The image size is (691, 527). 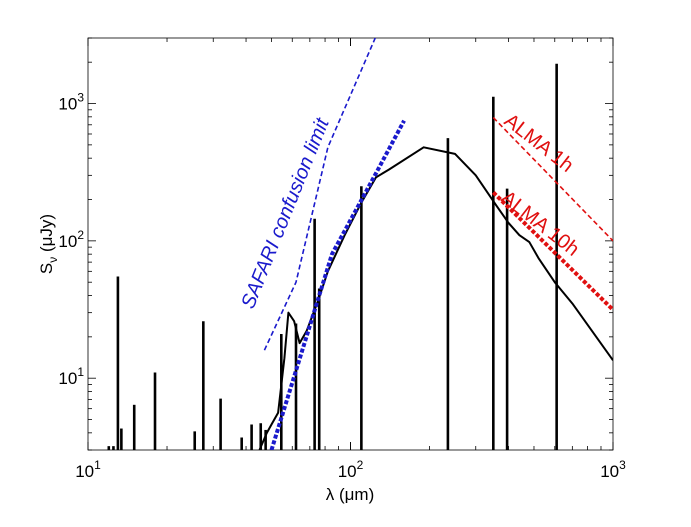 I want to click on x-tick-label: 10², so click(x=351, y=469).